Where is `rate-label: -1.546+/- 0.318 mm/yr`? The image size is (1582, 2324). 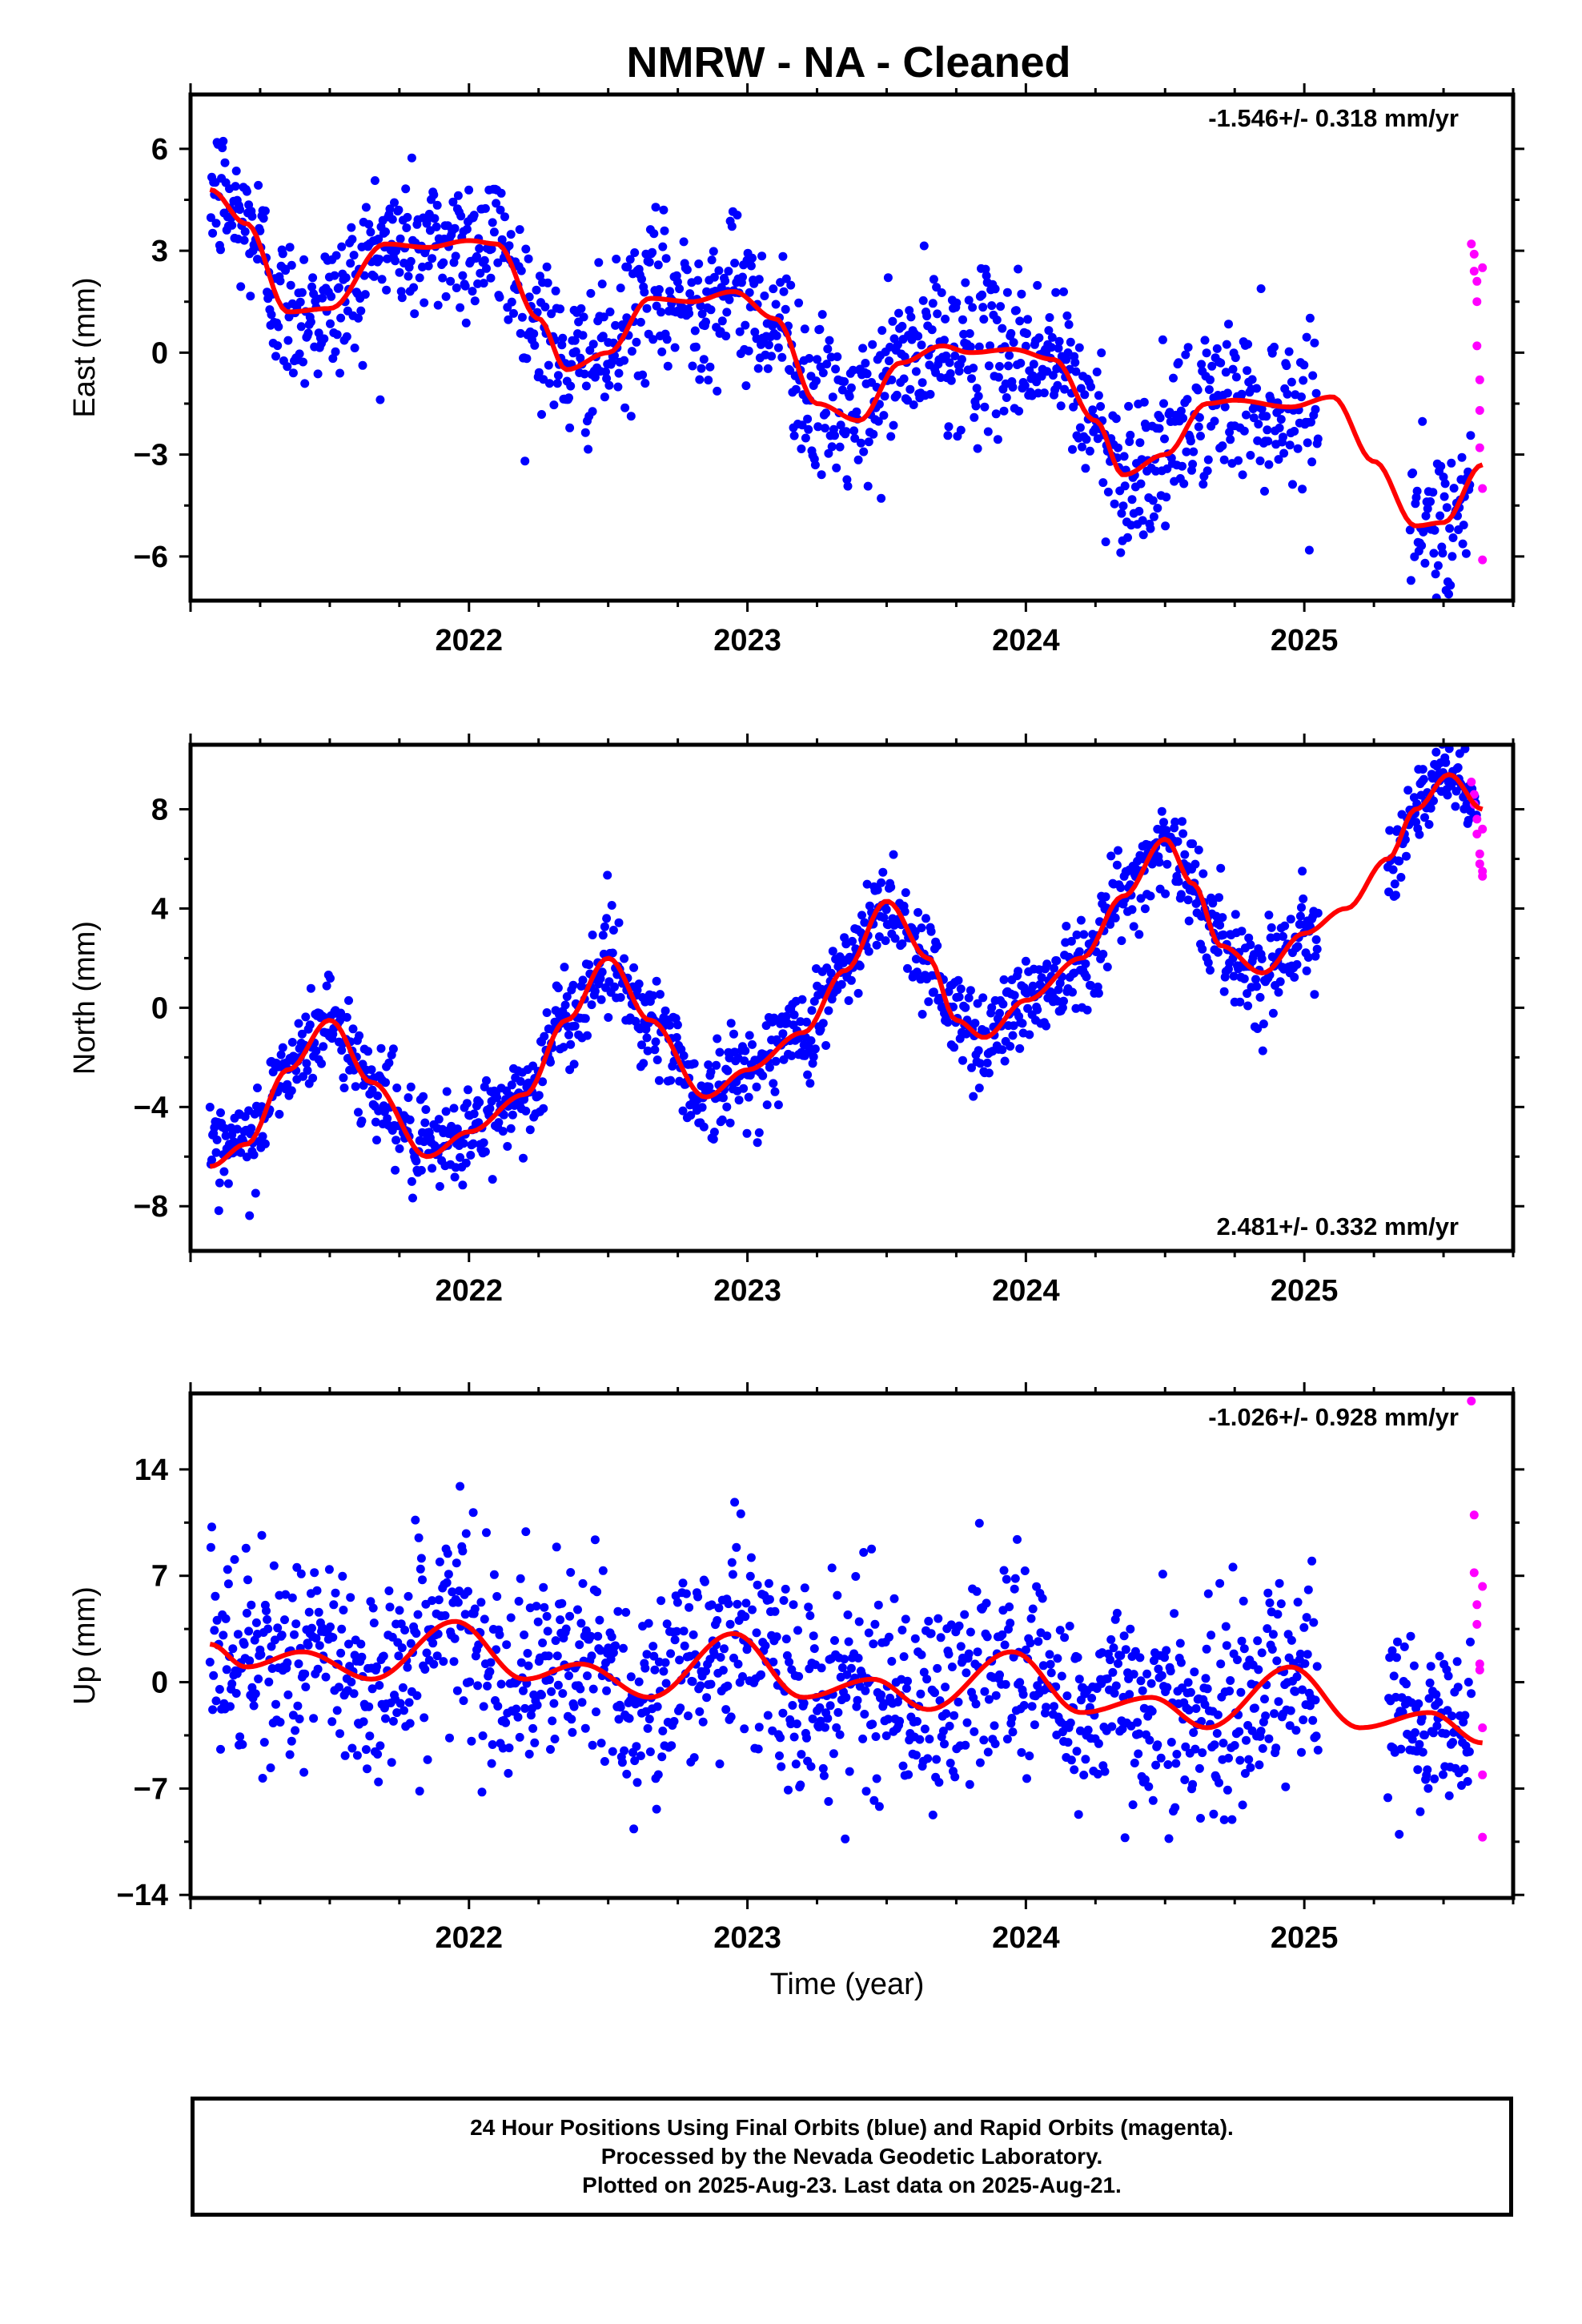 rate-label: -1.546+/- 0.318 mm/yr is located at coordinates (1333, 118).